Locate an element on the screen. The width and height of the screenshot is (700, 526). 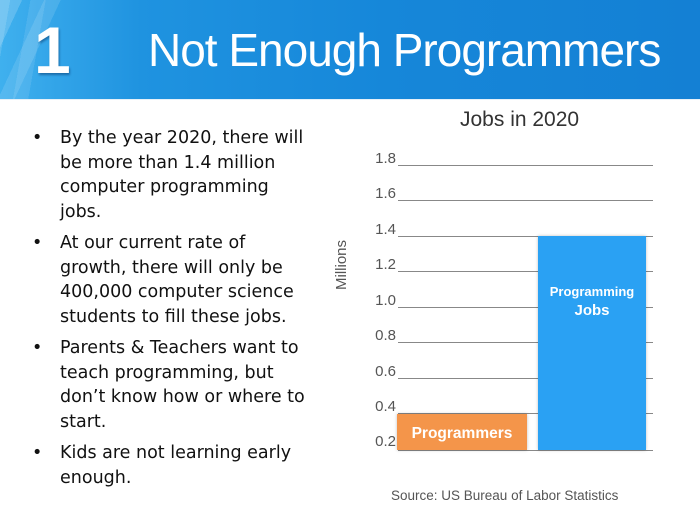
chart-source: Source: US Bureau of Labor Statistics is located at coordinates (505, 495).